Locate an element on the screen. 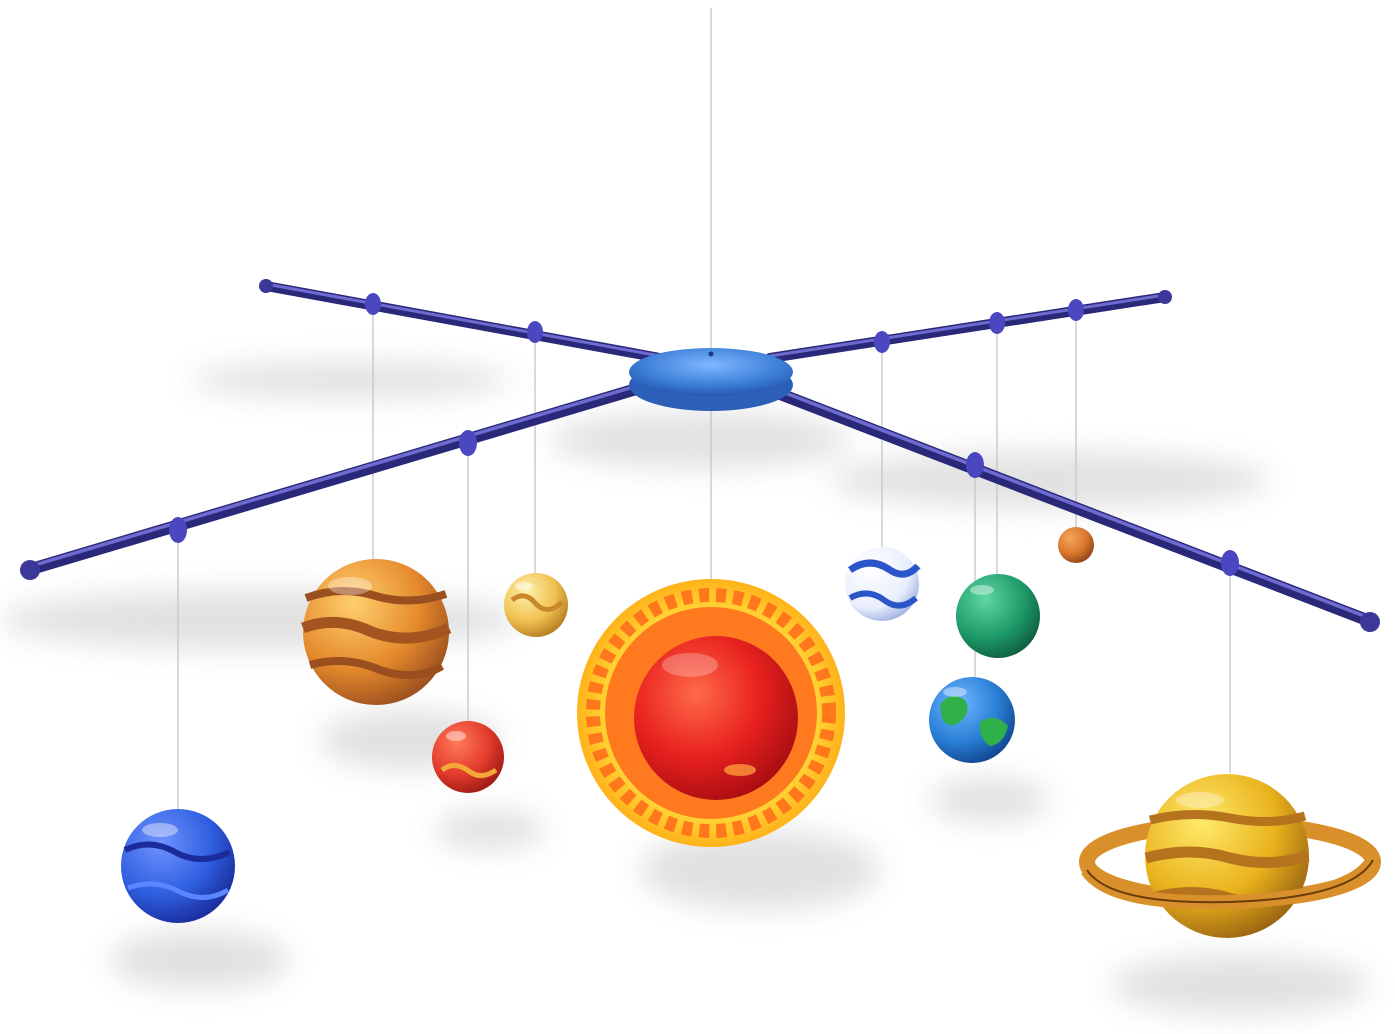 The width and height of the screenshot is (1395, 1034). hub is located at coordinates (711, 379).